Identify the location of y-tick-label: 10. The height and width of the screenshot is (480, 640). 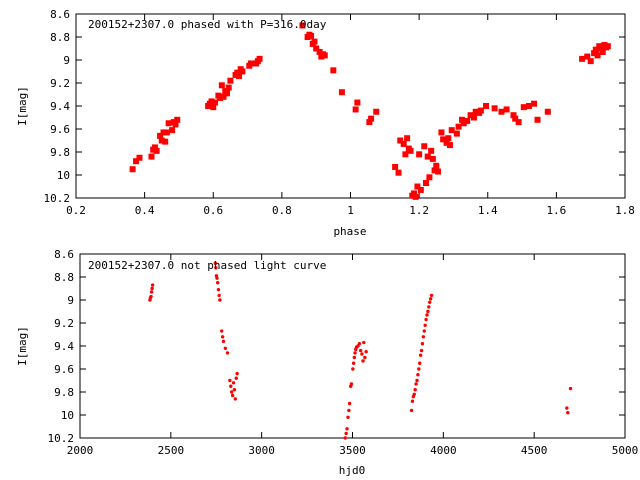
(63, 175).